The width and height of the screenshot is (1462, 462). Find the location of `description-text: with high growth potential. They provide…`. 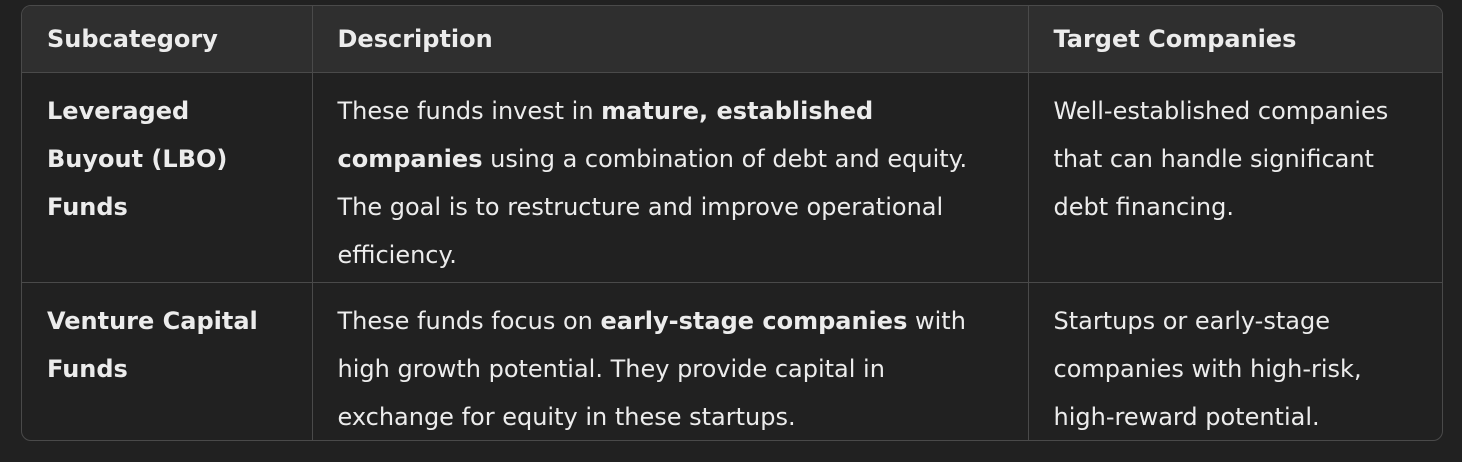

description-text: with high growth potential. They provide… is located at coordinates (651, 368).